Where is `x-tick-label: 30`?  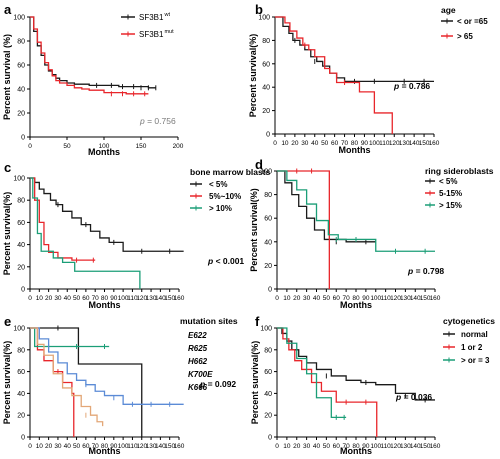
x-tick-label: 30 is located at coordinates (307, 446).